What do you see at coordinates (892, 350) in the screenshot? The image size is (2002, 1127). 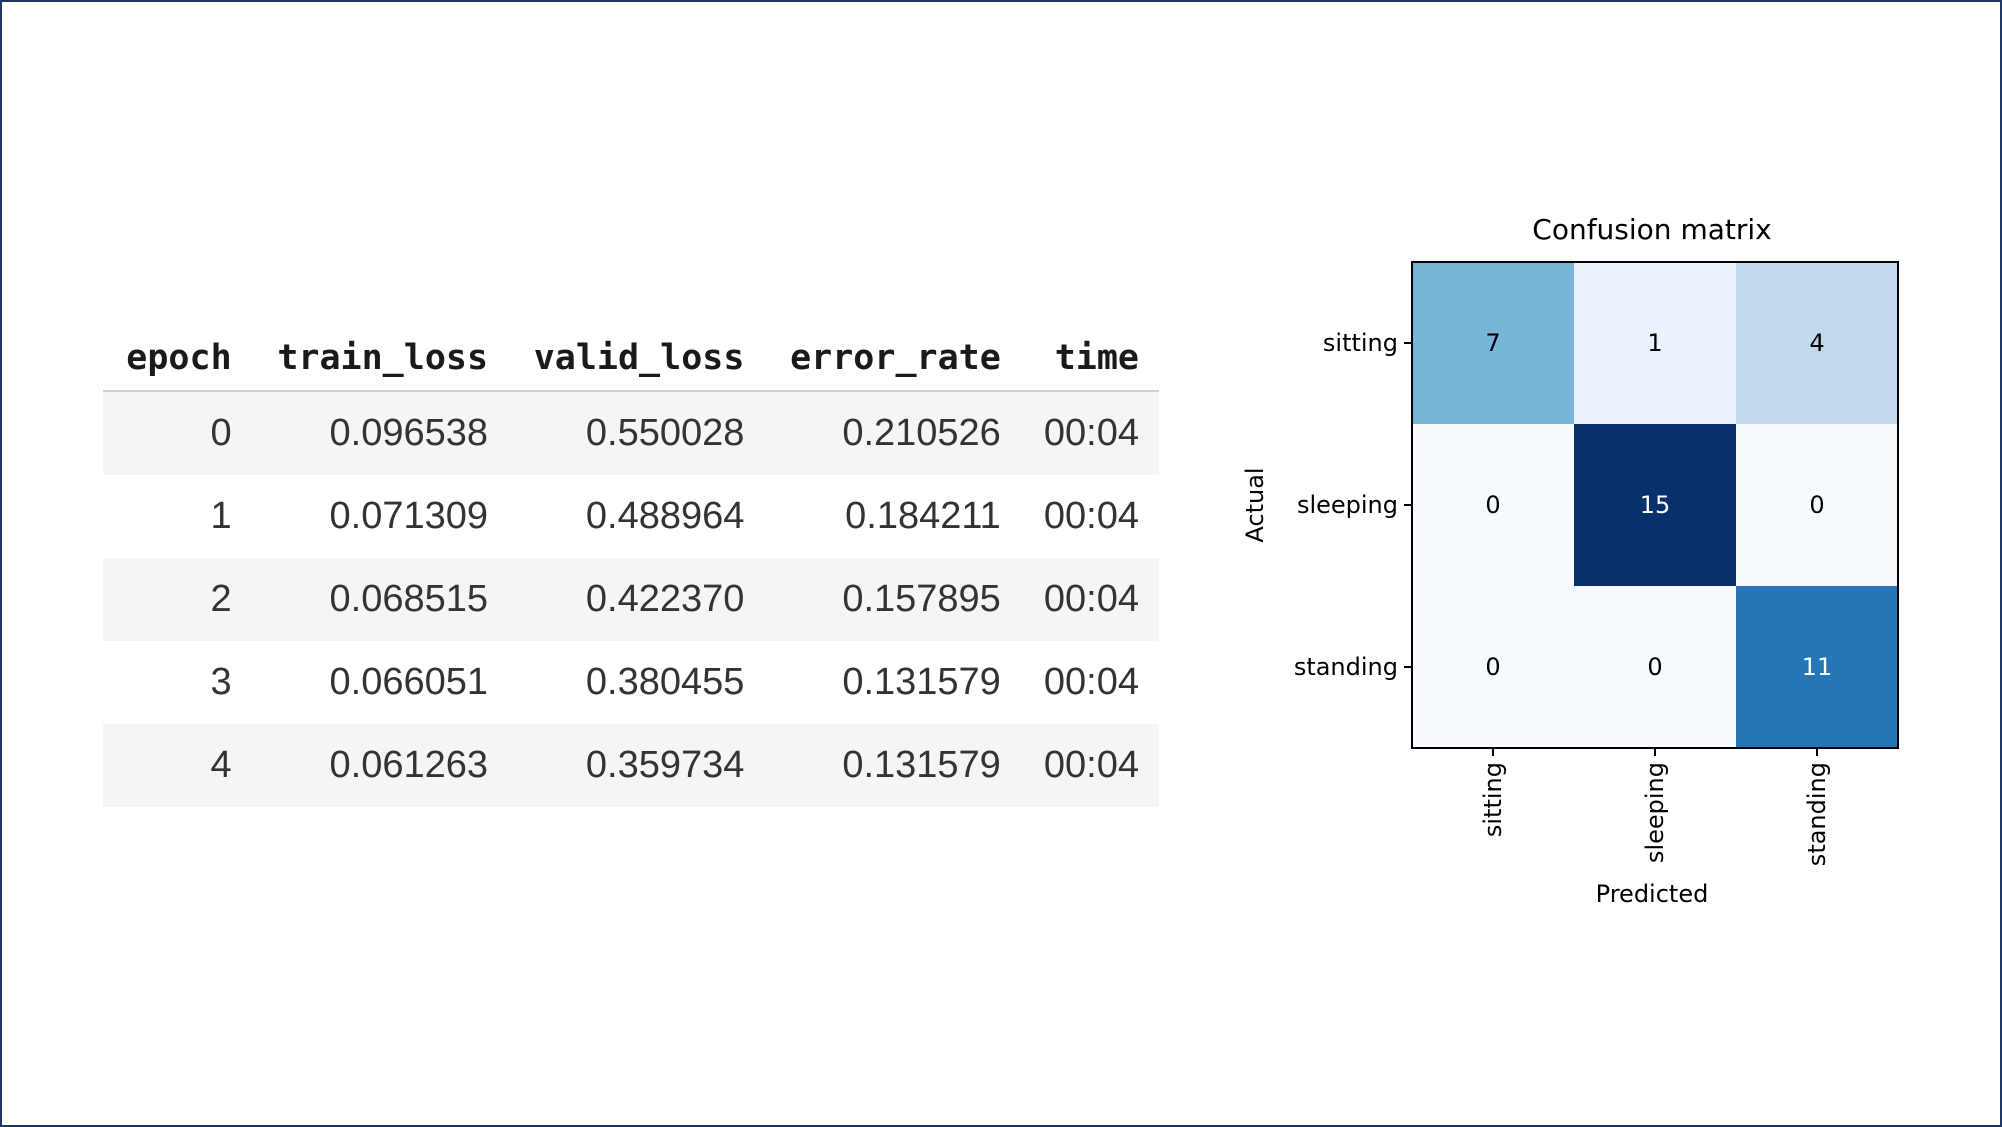 I see `column-header-error-rate: error_rate` at bounding box center [892, 350].